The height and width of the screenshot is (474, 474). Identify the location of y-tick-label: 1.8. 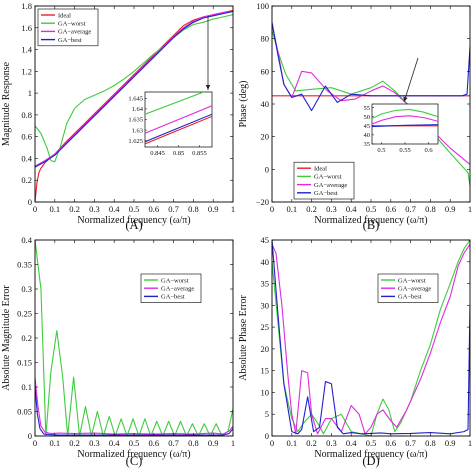
(26, 6).